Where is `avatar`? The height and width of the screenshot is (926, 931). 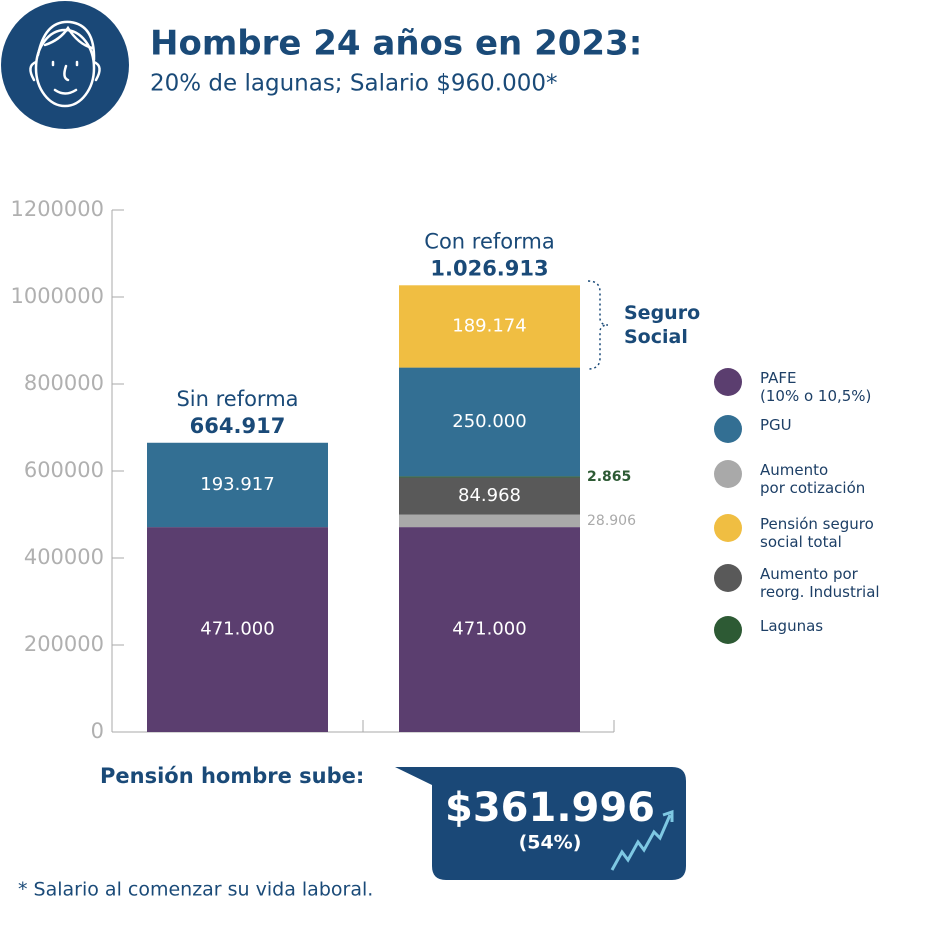 avatar is located at coordinates (65, 65).